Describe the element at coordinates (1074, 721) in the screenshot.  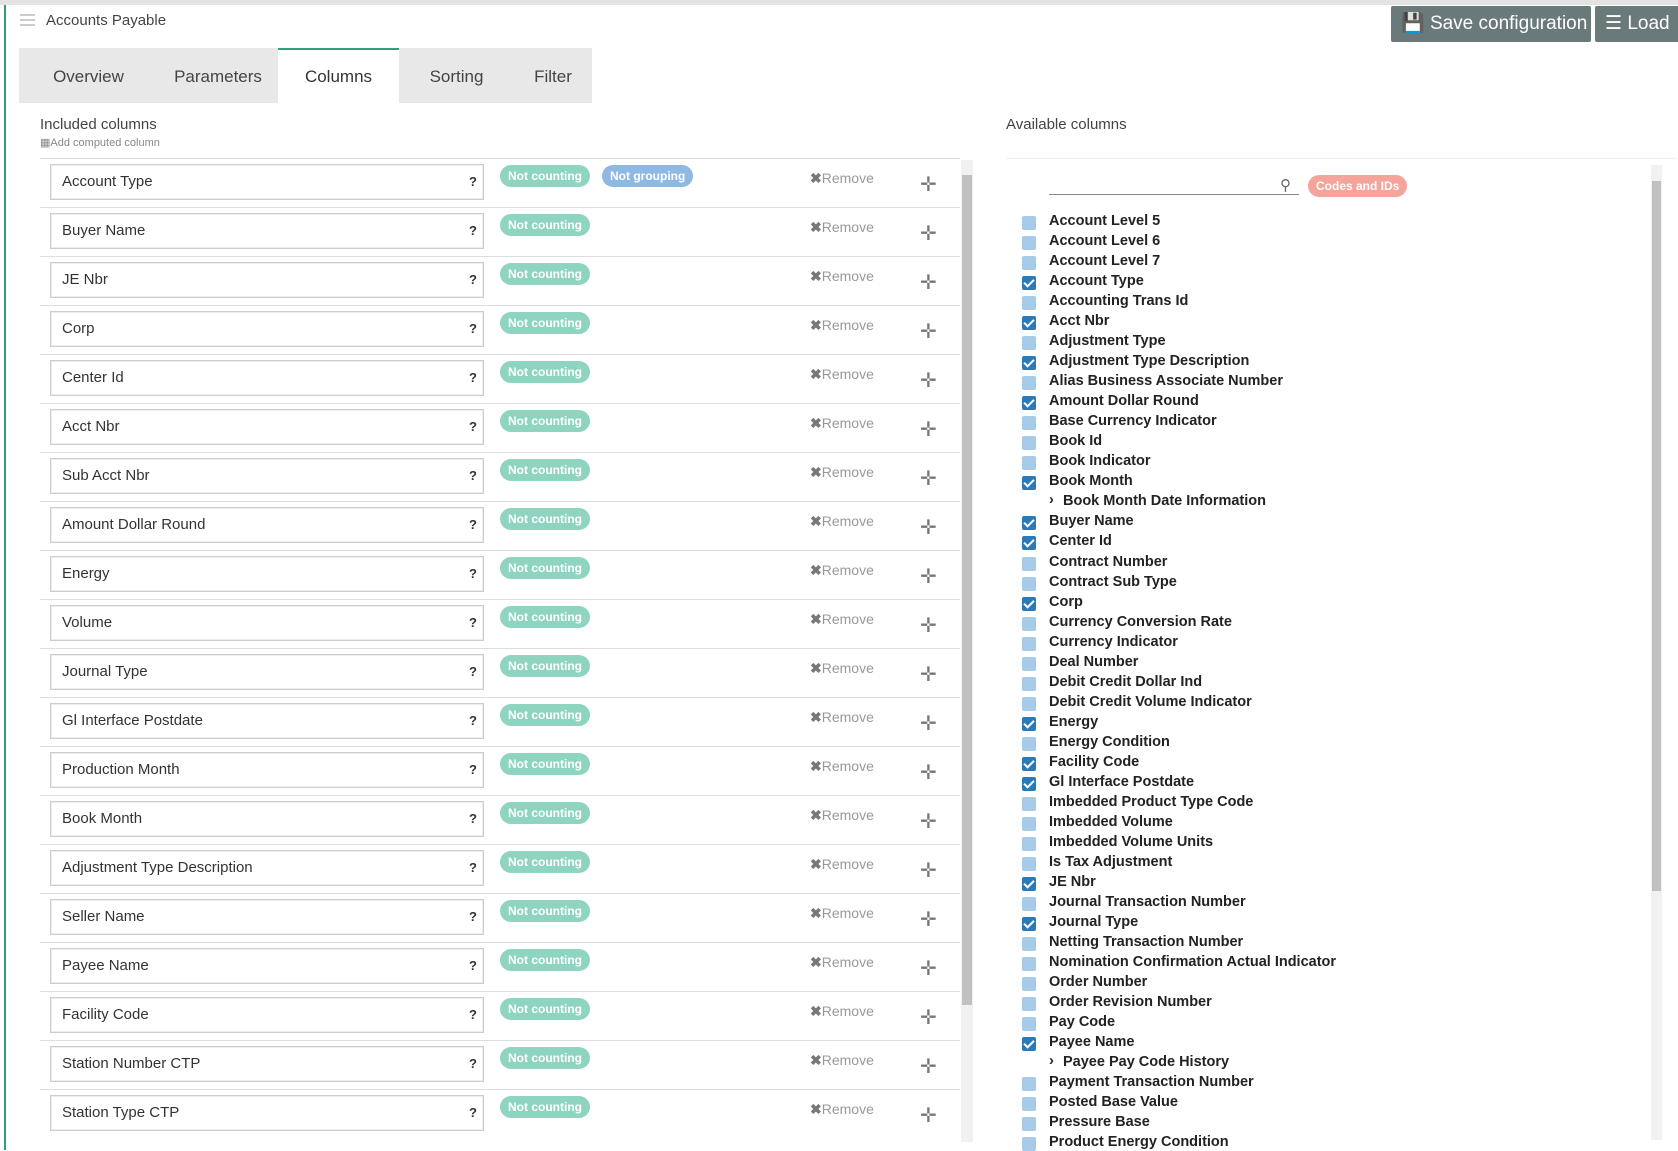
I see `column-option: Energy` at that location.